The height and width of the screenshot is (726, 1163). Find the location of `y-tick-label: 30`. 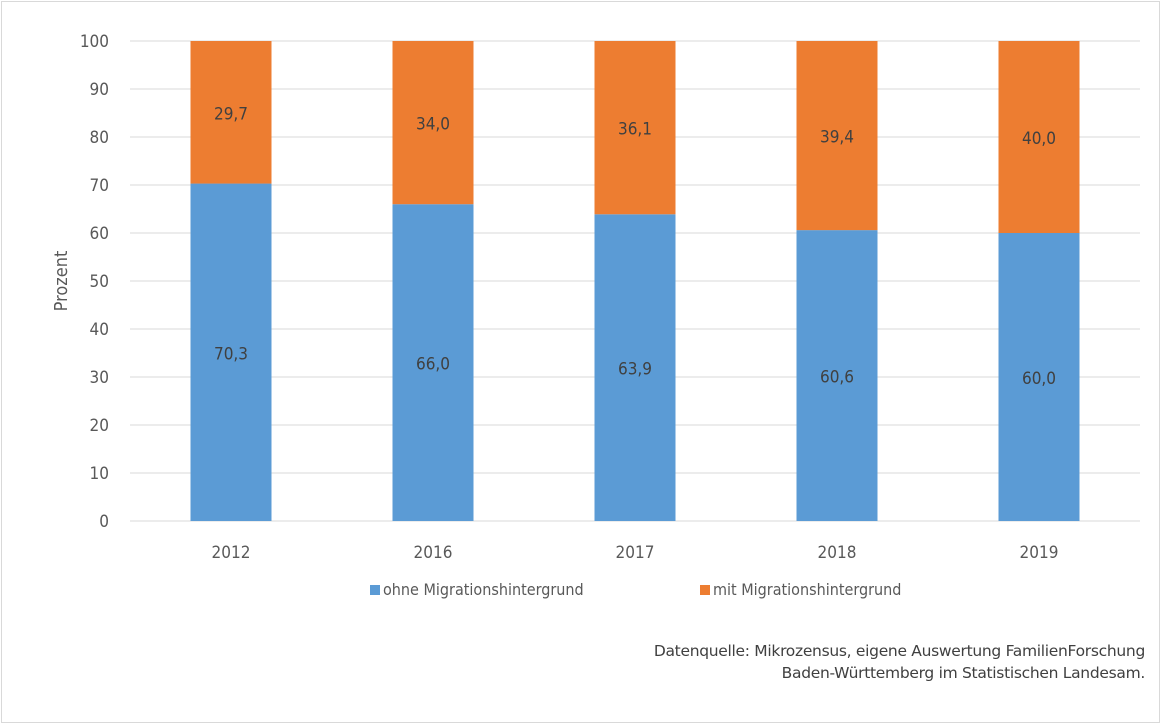

y-tick-label: 30 is located at coordinates (99, 378).